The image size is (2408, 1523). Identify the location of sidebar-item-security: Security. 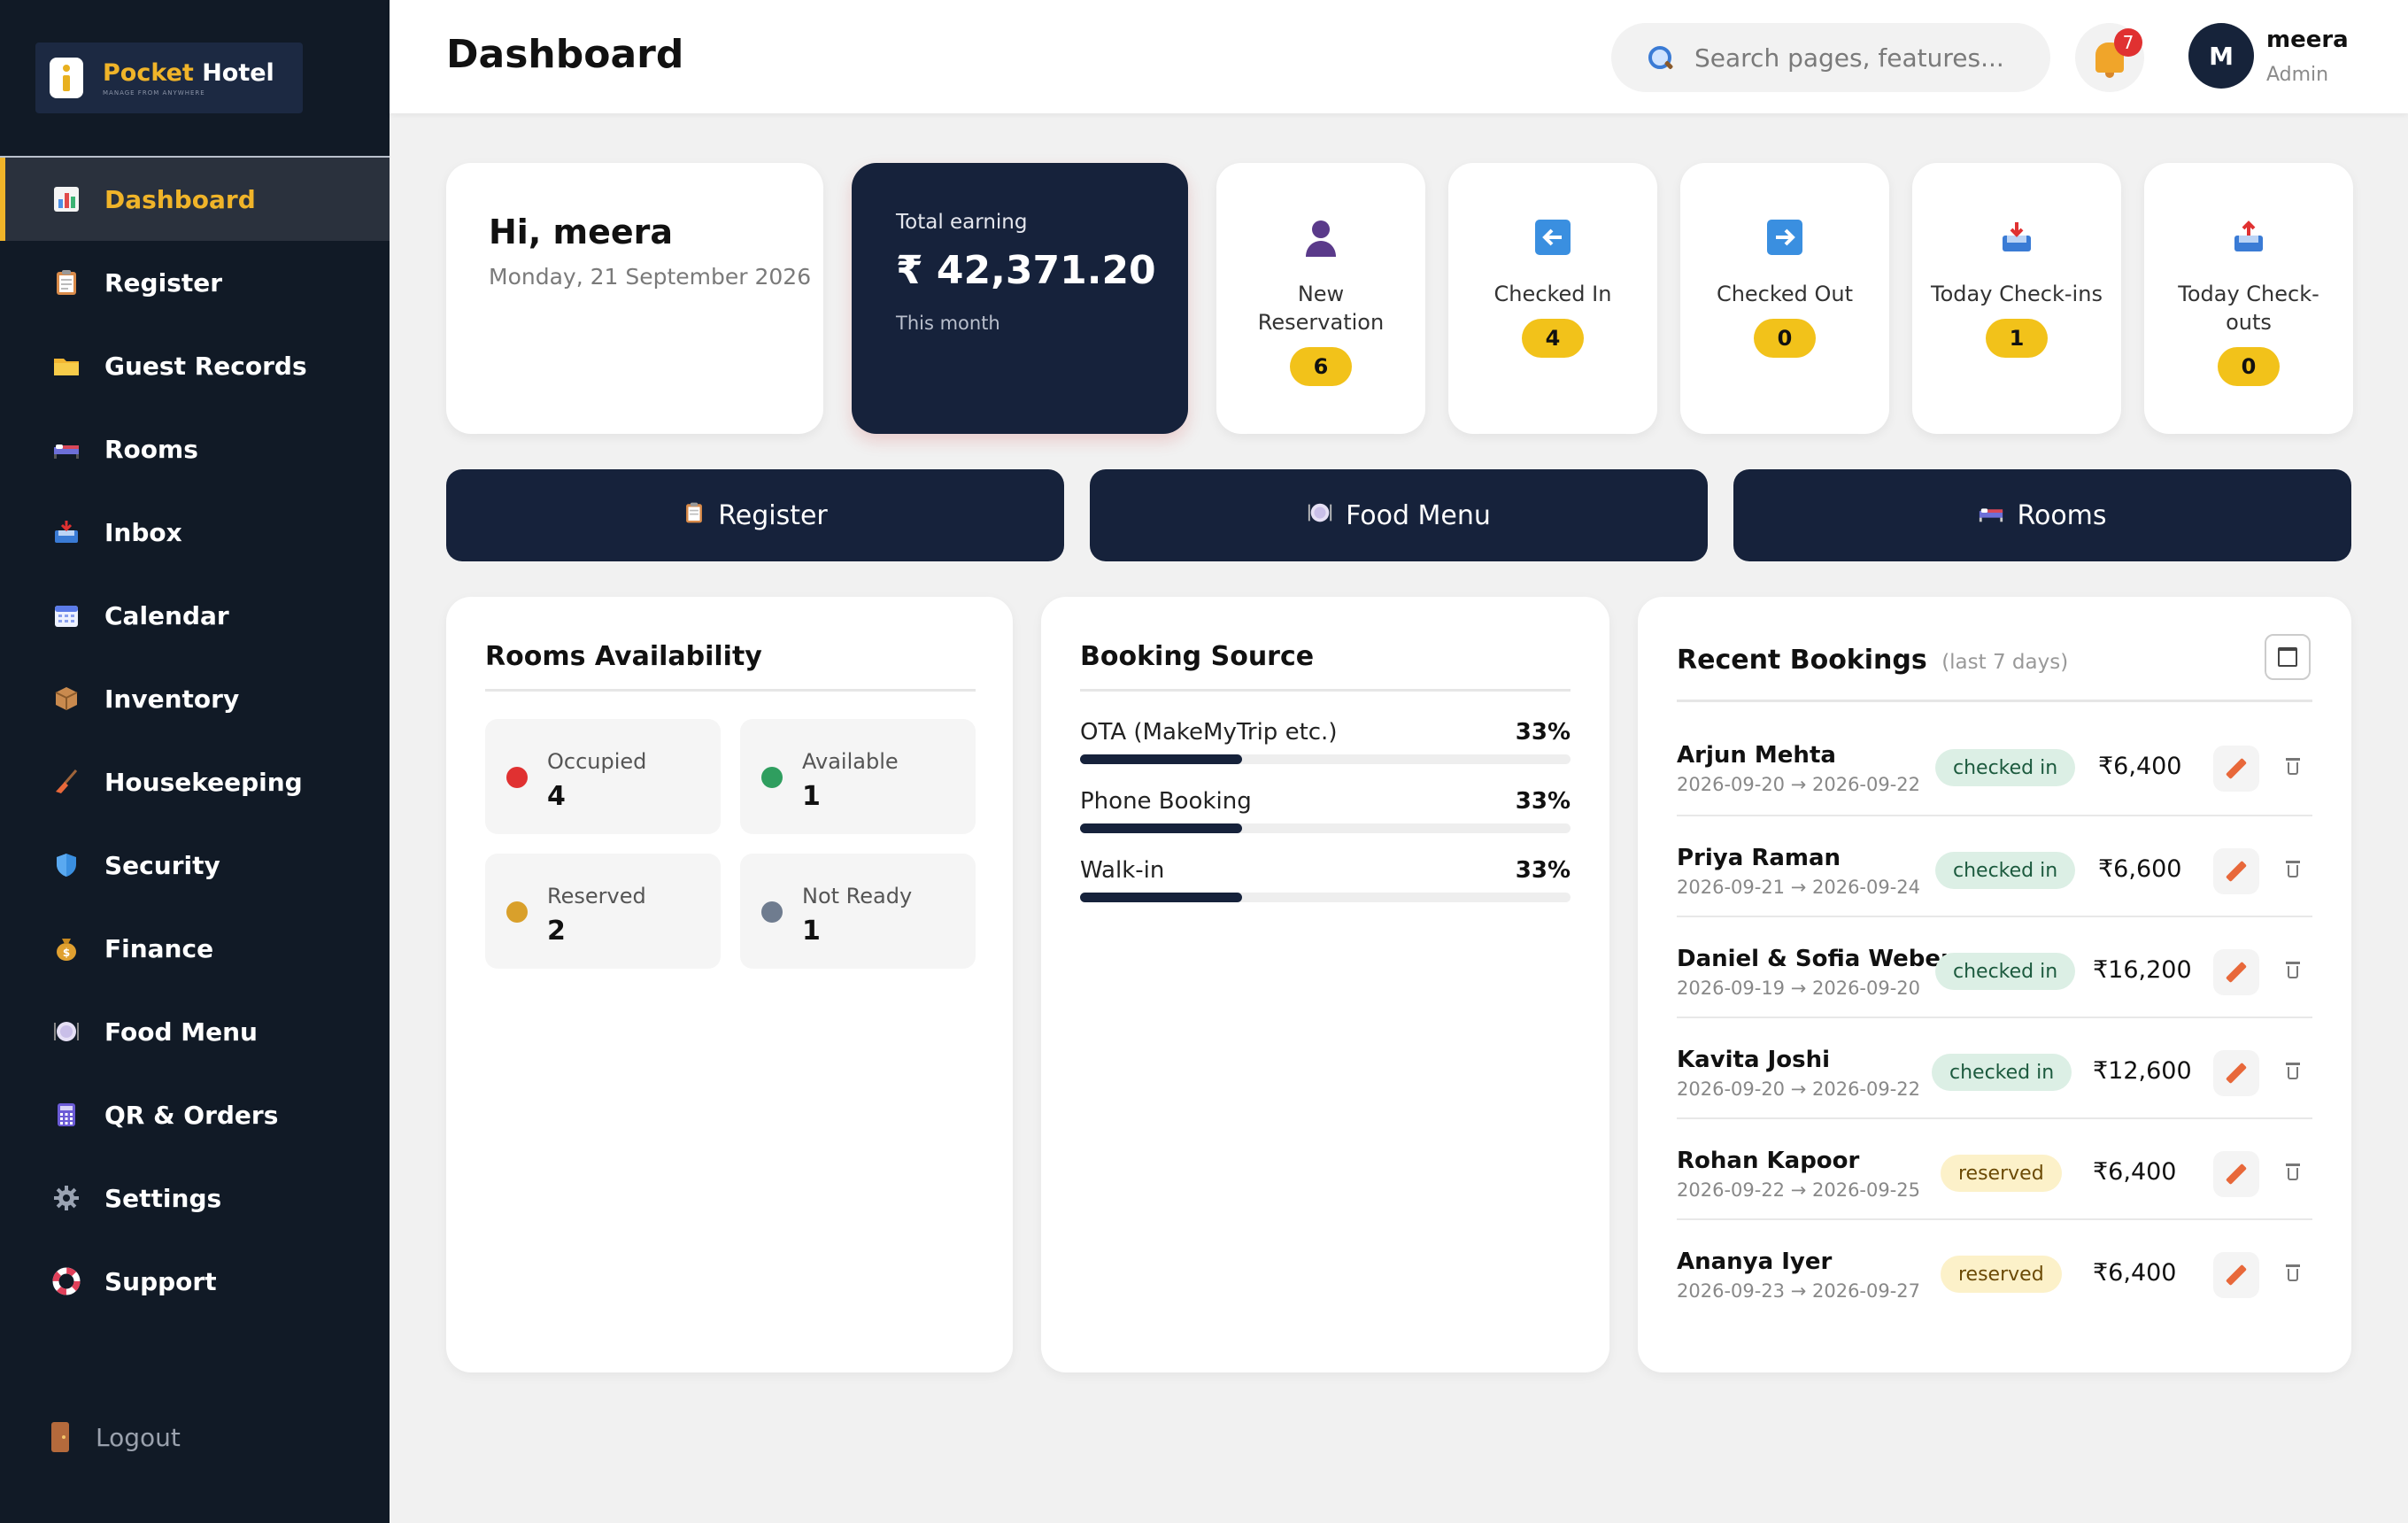
(195, 865).